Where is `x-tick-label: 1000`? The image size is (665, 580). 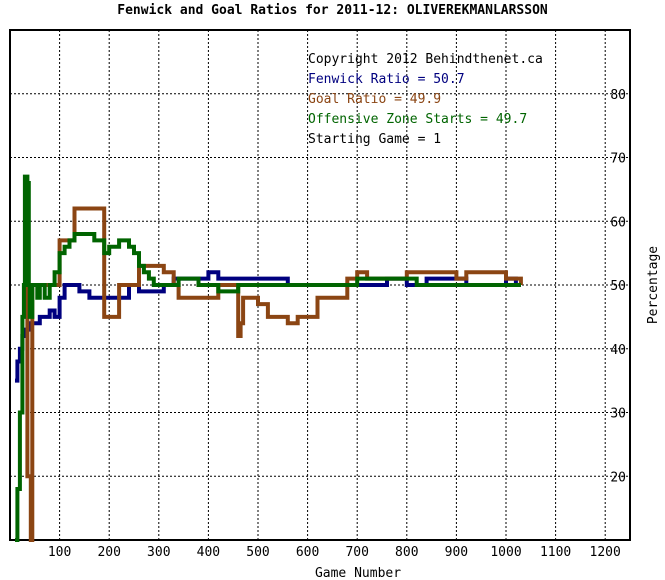
x-tick-label: 1000 is located at coordinates (505, 552).